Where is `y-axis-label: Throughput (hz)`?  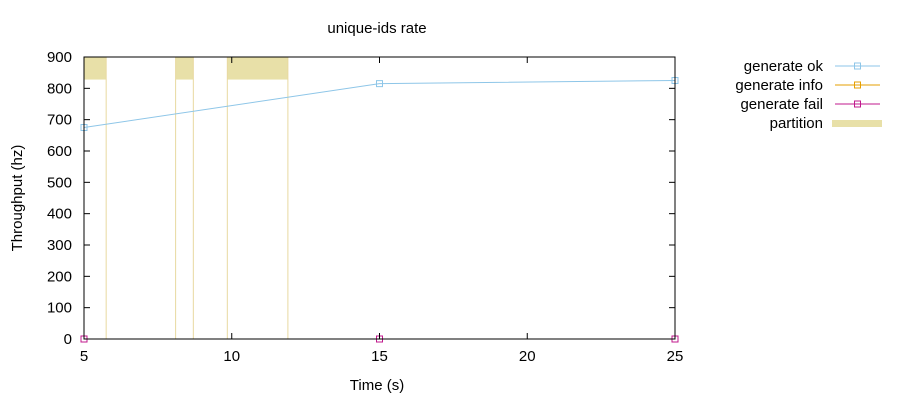 y-axis-label: Throughput (hz) is located at coordinates (17, 198).